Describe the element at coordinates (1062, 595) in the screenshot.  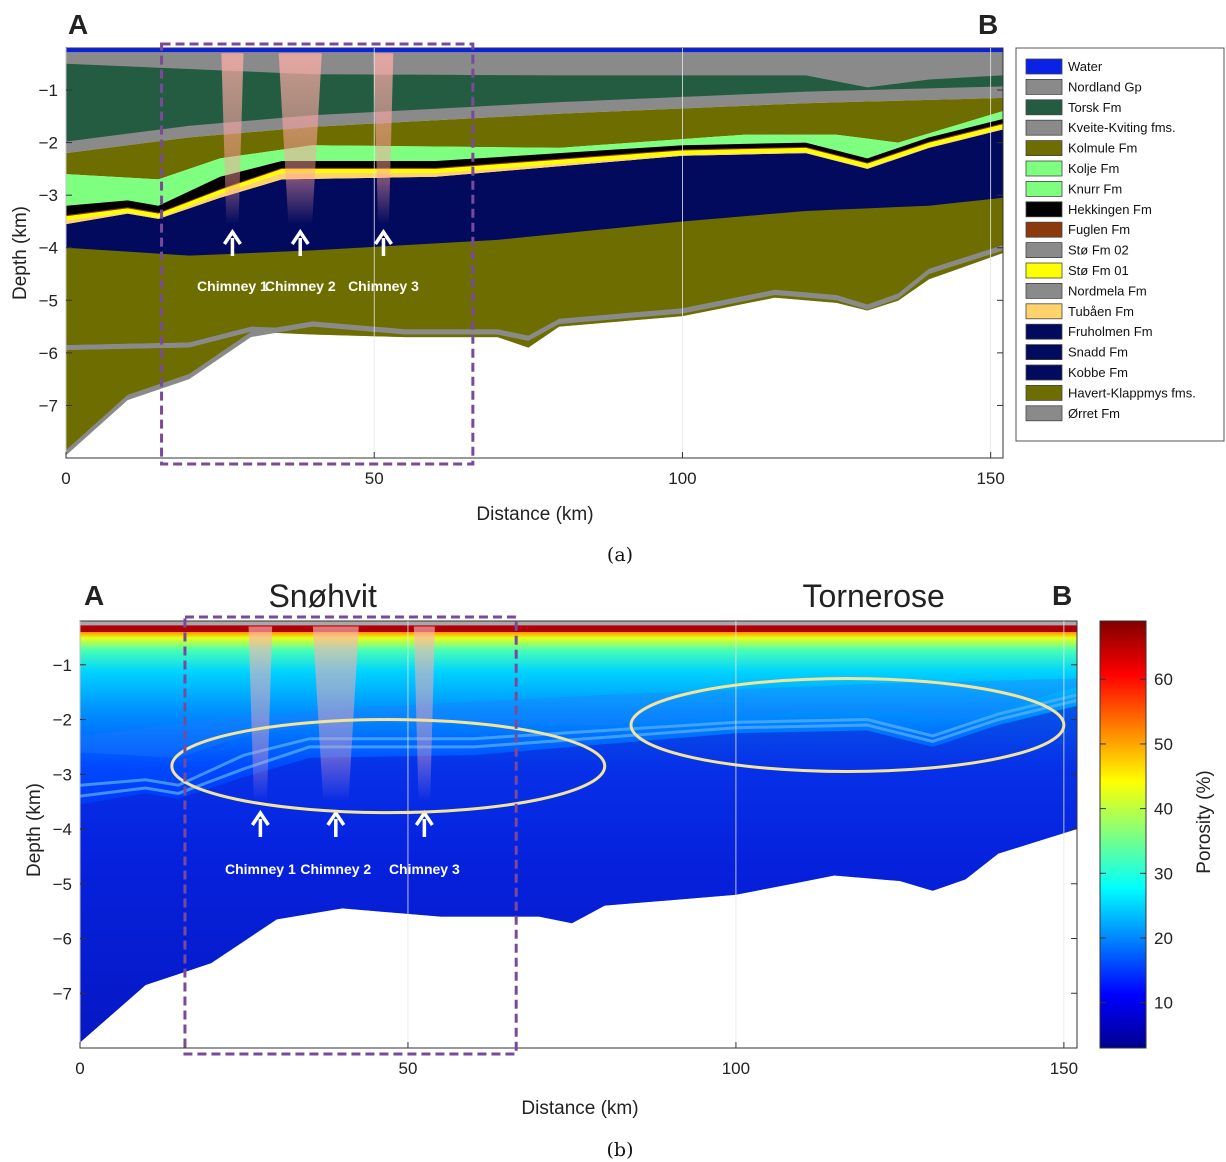
I see `section-end-label-b: B` at that location.